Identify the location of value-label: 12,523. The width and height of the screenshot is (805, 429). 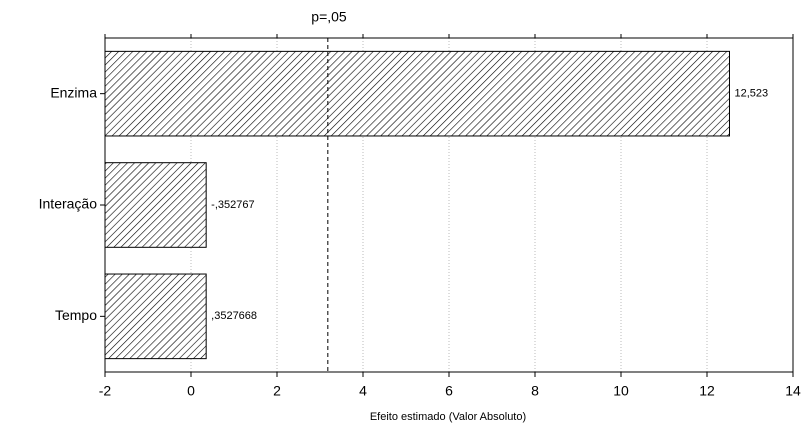
(751, 94).